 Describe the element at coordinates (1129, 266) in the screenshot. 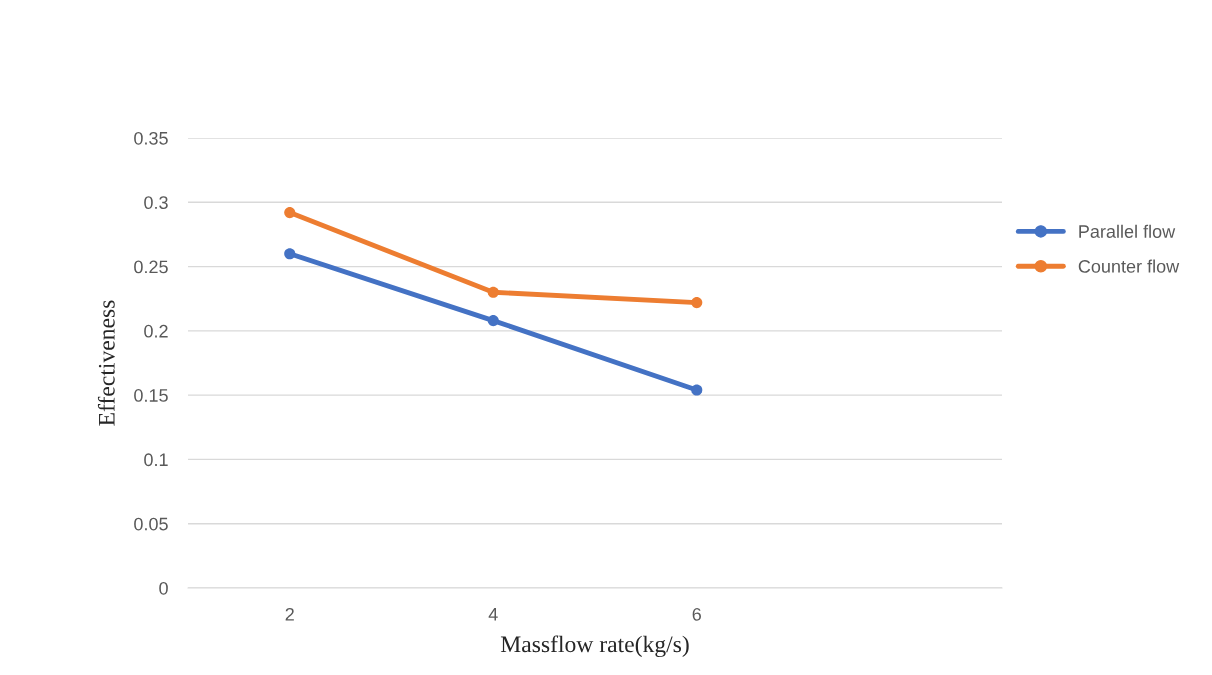

I see `legend-label: Counter flow` at that location.